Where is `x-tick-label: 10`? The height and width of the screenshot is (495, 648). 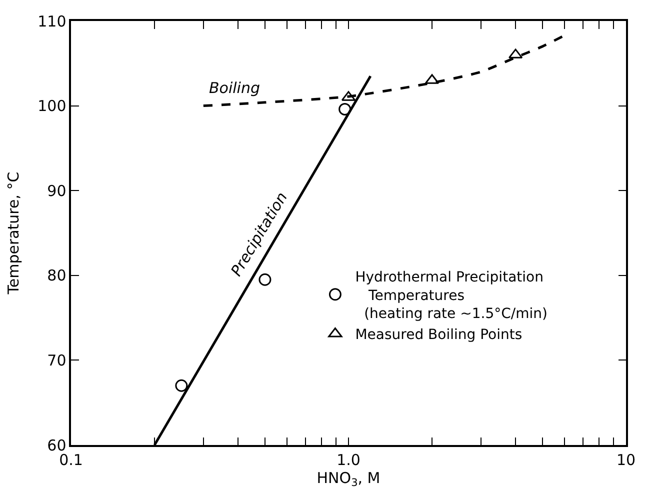 x-tick-label: 10 is located at coordinates (626, 459).